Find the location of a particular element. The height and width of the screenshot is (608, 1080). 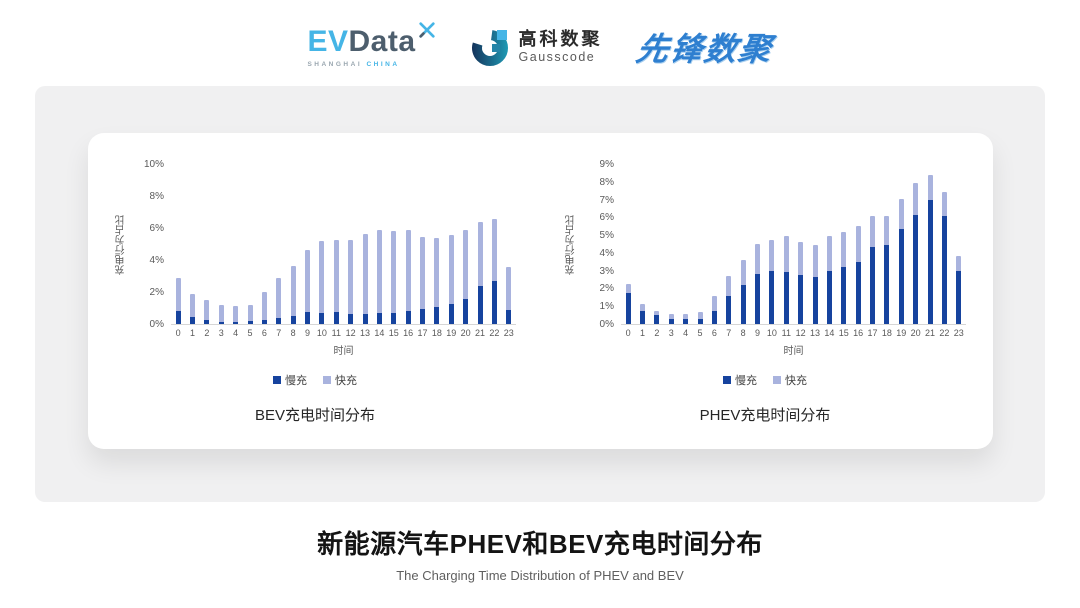

x-axis-labels: 0 1 2 3 4 5 6 7 8 9 10 11 12 13 14 15 16 17 18 19 20 21 22 23 is located at coordinates (793, 333).